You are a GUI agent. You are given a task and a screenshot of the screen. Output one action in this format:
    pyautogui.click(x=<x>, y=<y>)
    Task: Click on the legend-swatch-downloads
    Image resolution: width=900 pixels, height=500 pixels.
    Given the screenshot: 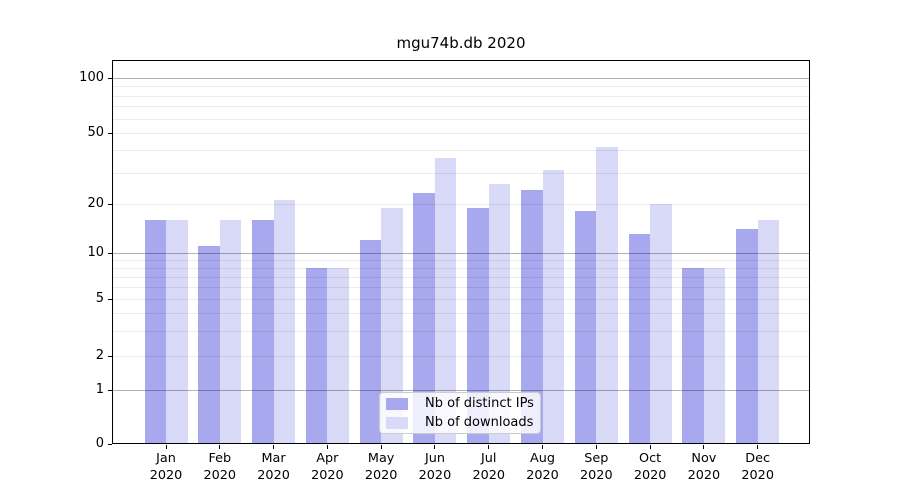 What is the action you would take?
    pyautogui.click(x=397, y=422)
    